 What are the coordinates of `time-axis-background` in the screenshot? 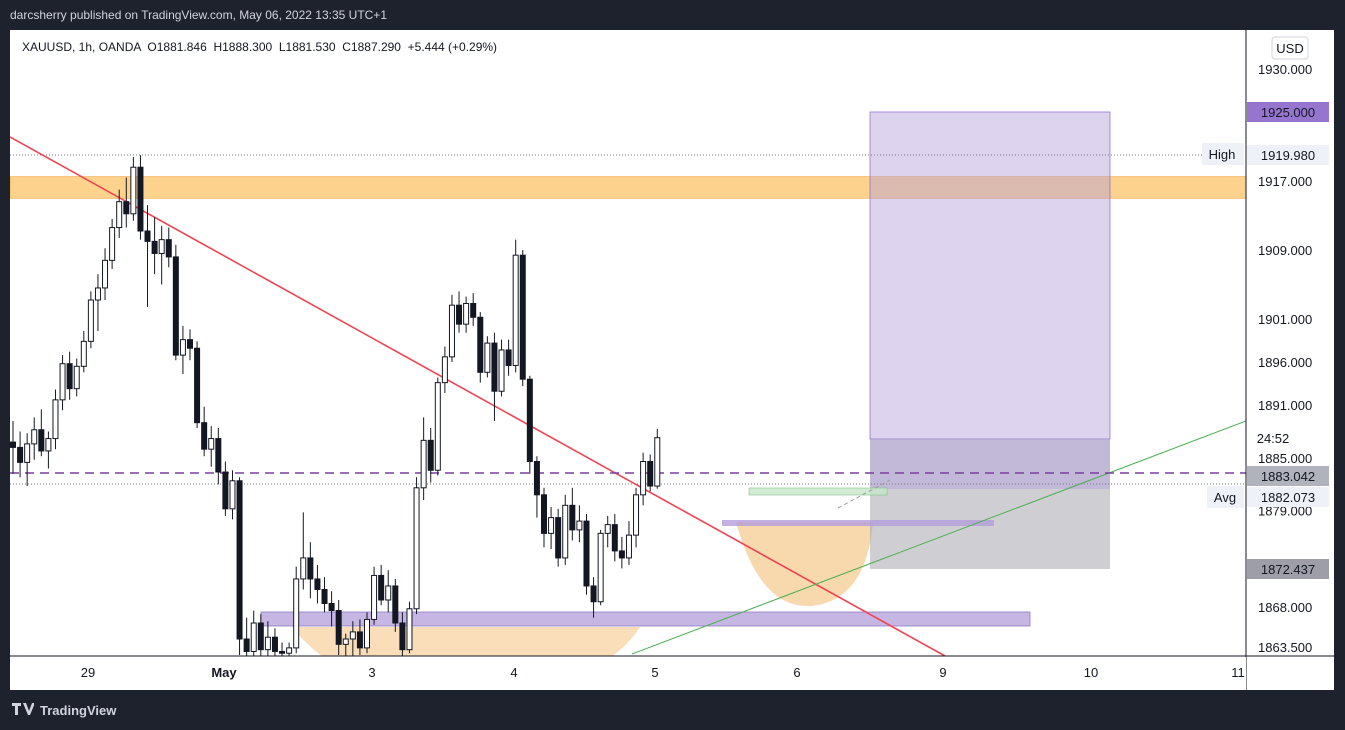 It's located at (628, 673).